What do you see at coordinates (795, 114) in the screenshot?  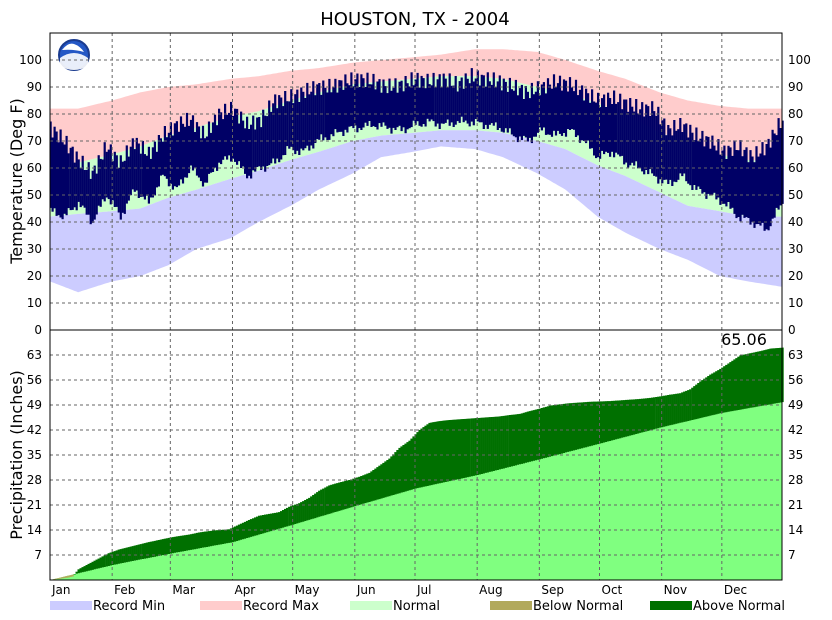 I see `temp-tick-label-right: 80` at bounding box center [795, 114].